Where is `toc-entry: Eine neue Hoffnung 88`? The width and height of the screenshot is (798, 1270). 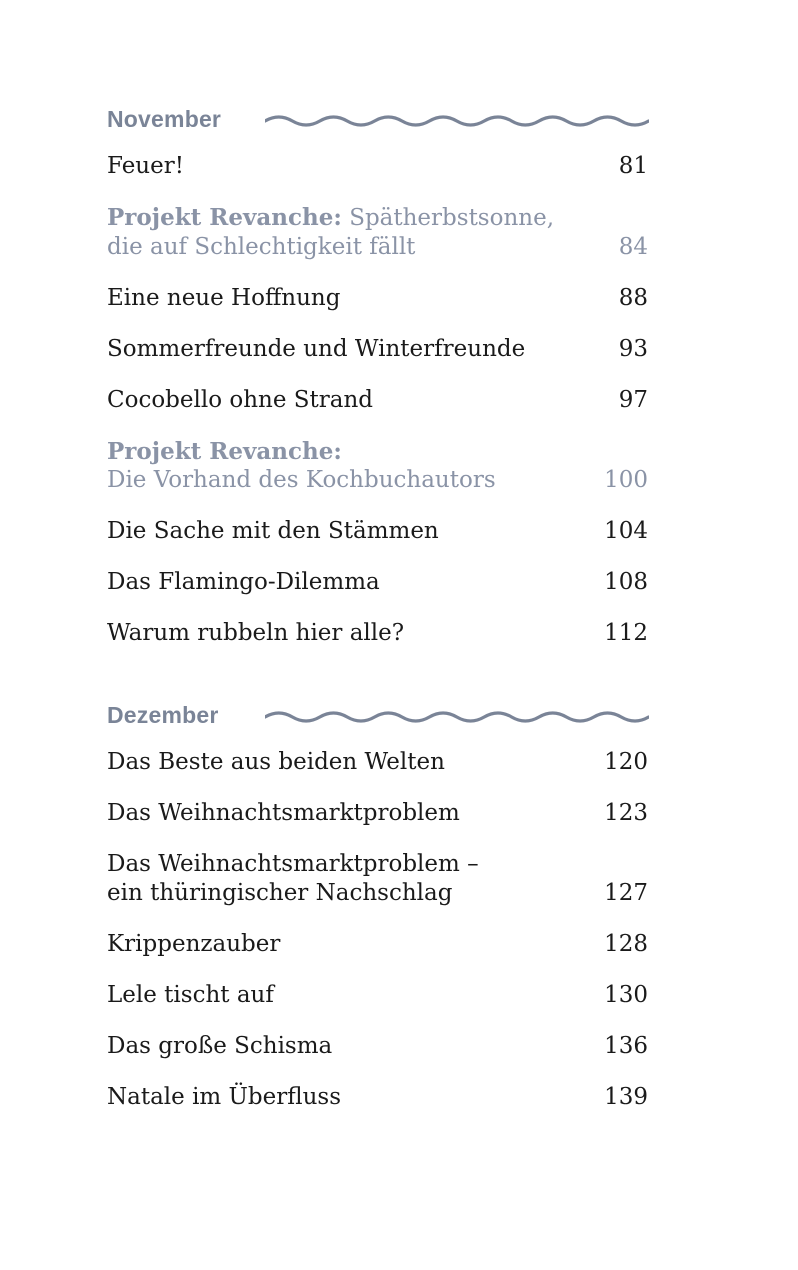 toc-entry: Eine neue Hoffnung 88 is located at coordinates (377, 298).